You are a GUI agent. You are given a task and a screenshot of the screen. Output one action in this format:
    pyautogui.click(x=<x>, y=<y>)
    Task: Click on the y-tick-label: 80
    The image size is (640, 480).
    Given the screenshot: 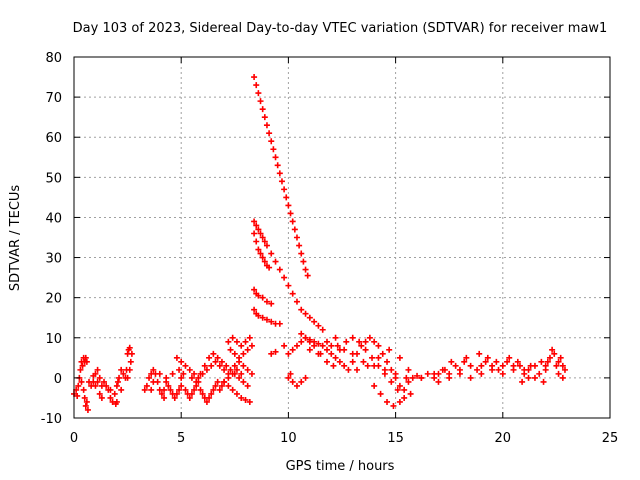 What is the action you would take?
    pyautogui.click(x=53, y=58)
    